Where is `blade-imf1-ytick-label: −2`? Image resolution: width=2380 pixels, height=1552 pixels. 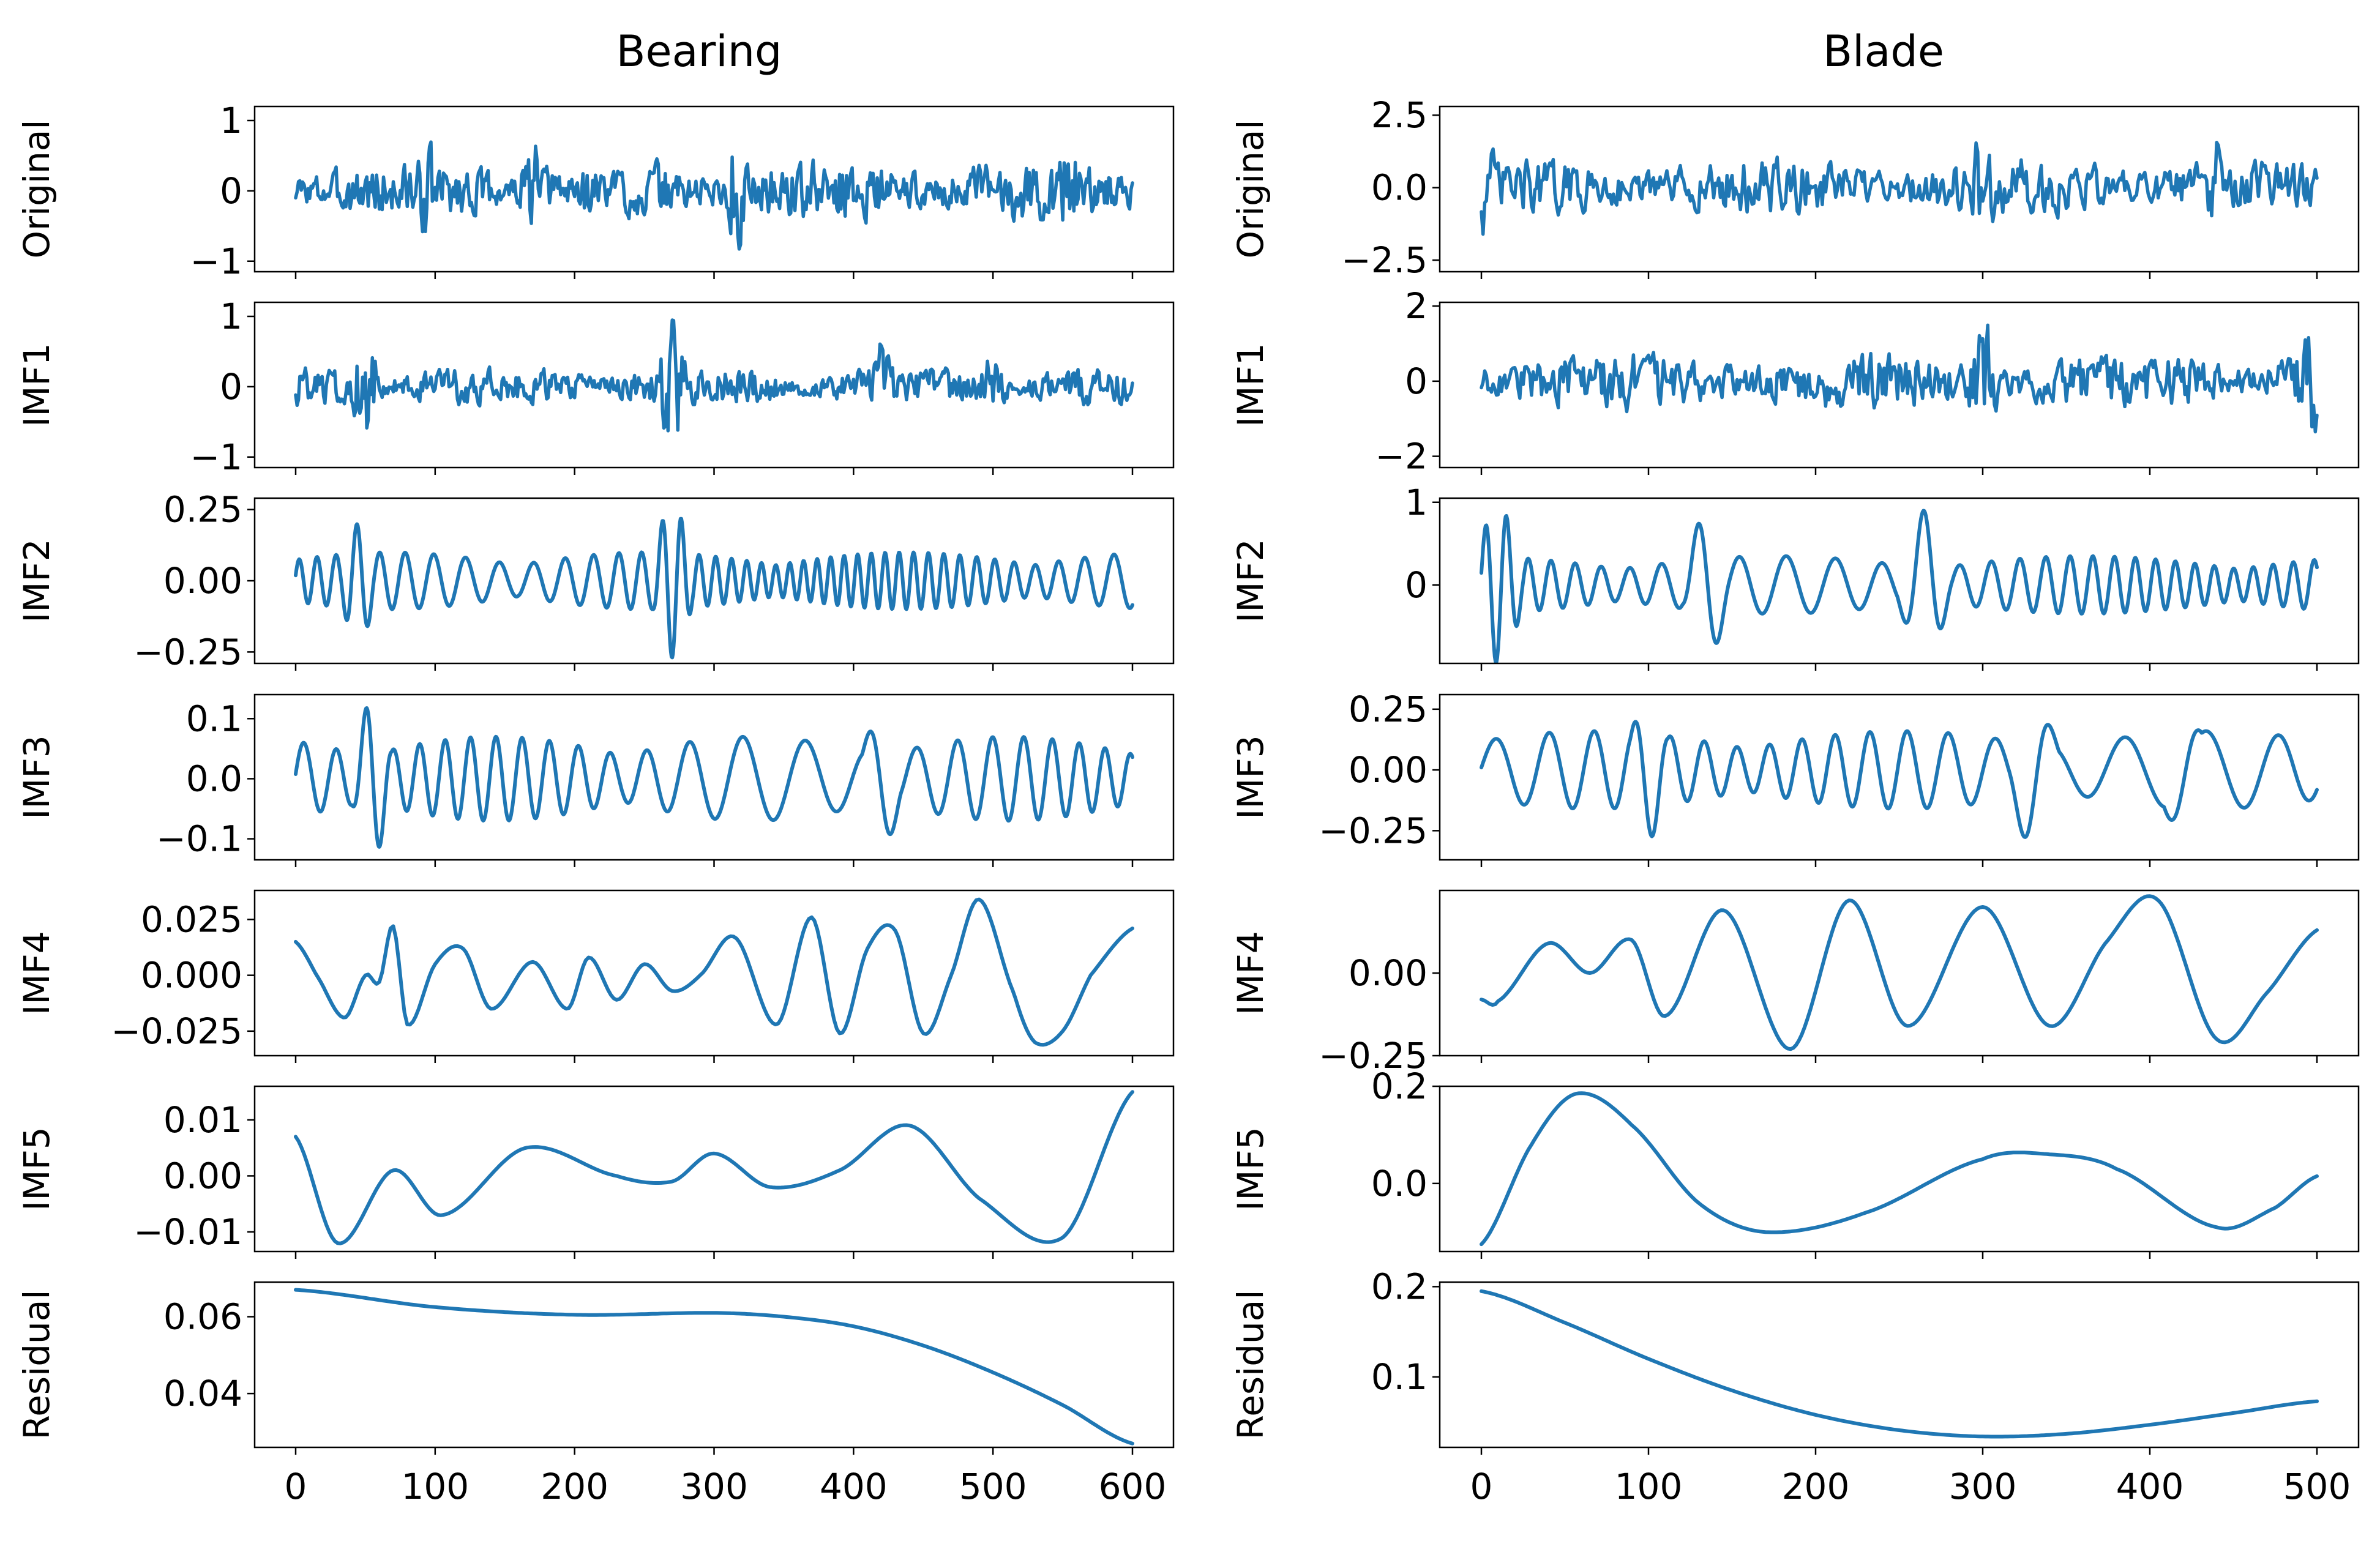
blade-imf1-ytick-label: −2 is located at coordinates (1401, 456).